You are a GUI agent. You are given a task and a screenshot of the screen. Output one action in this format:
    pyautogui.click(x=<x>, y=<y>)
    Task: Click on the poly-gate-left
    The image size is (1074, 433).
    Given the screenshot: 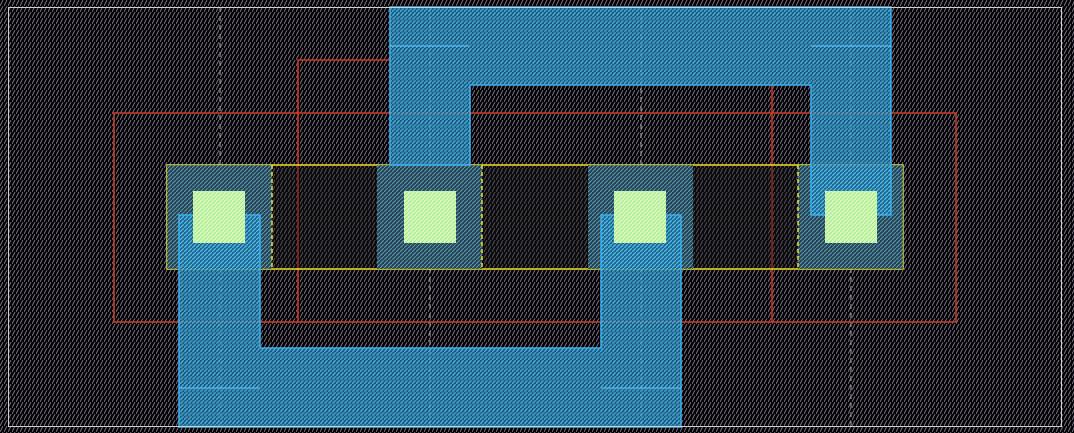 What is the action you would take?
    pyautogui.click(x=343, y=190)
    